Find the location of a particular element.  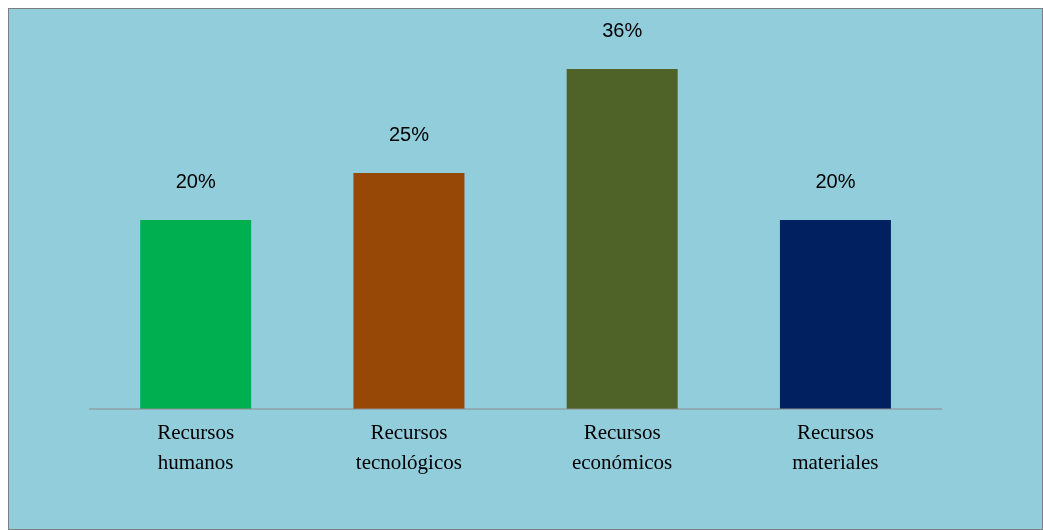

x-tick-label: Recursos materiales is located at coordinates (835, 447).